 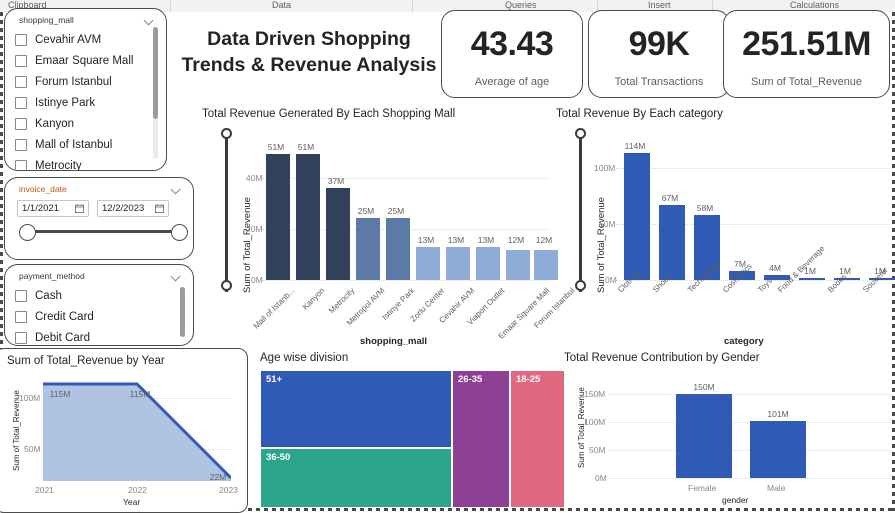 What do you see at coordinates (103, 231) in the screenshot?
I see `date-slider-track` at bounding box center [103, 231].